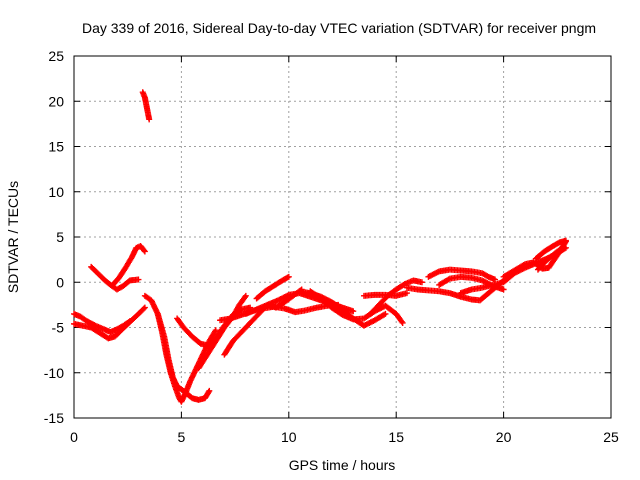 The height and width of the screenshot is (480, 640). What do you see at coordinates (182, 437) in the screenshot?
I see `x-tick-label: 5` at bounding box center [182, 437].